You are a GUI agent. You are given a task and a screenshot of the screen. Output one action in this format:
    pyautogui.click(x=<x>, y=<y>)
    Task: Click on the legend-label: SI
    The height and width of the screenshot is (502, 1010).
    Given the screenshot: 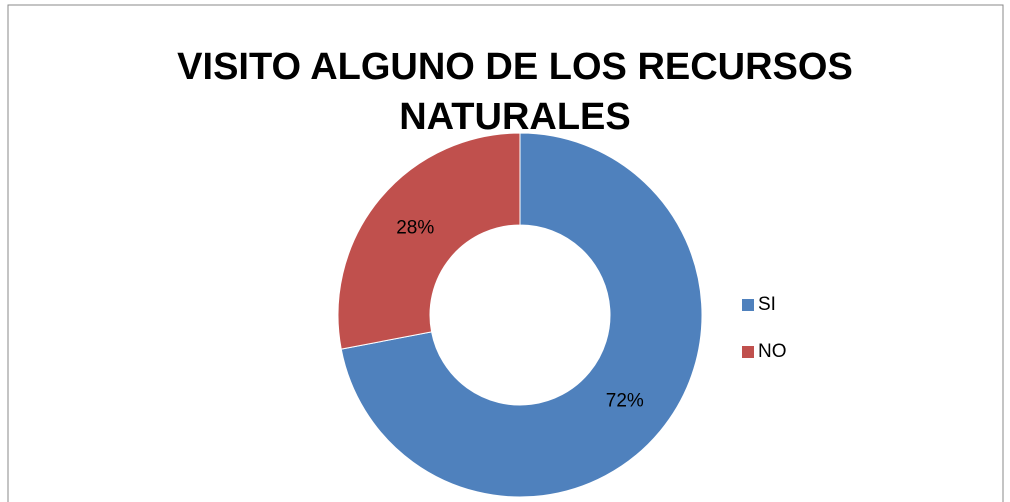 What is the action you would take?
    pyautogui.click(x=767, y=304)
    